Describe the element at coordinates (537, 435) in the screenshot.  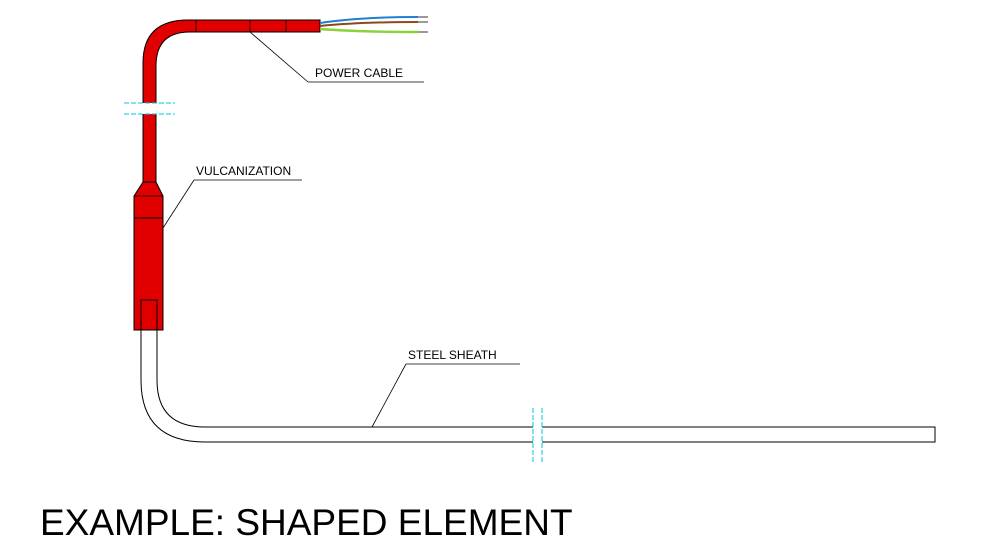
I see `break-symbol-sheath` at that location.